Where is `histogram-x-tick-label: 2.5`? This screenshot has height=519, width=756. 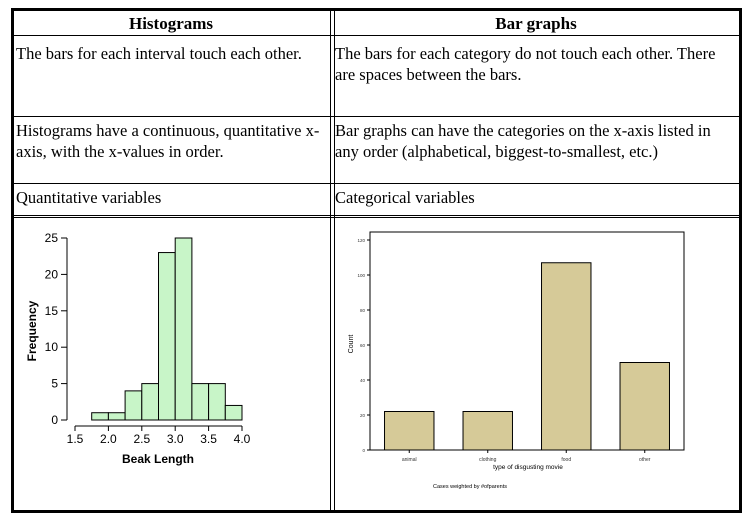
histogram-x-tick-label: 2.5 is located at coordinates (141, 439).